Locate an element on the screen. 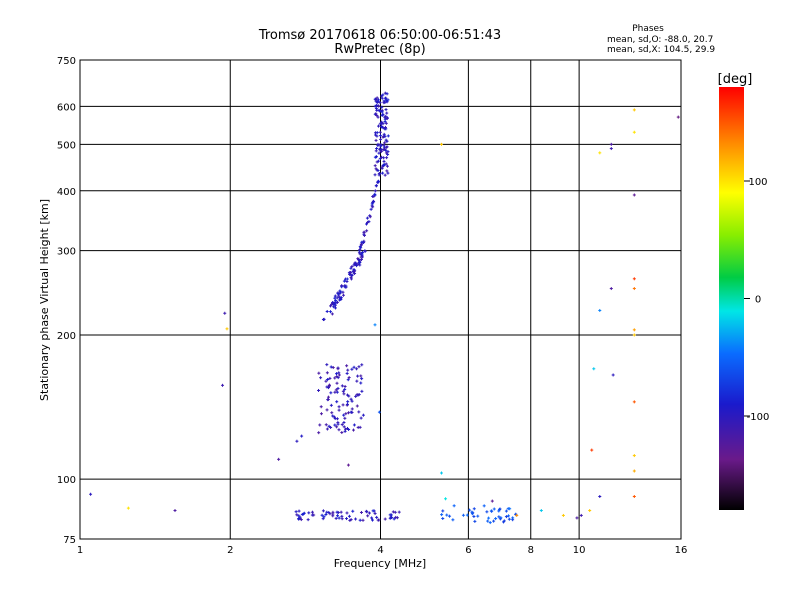 The height and width of the screenshot is (600, 800). colorbar-tick-label: 0 is located at coordinates (758, 300).